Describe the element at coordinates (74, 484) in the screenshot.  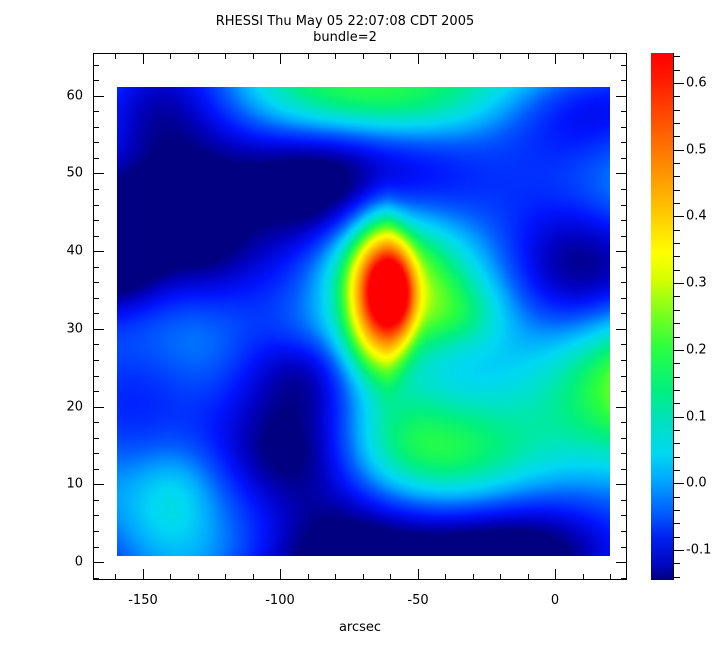
I see `y-tick-label: 10` at that location.